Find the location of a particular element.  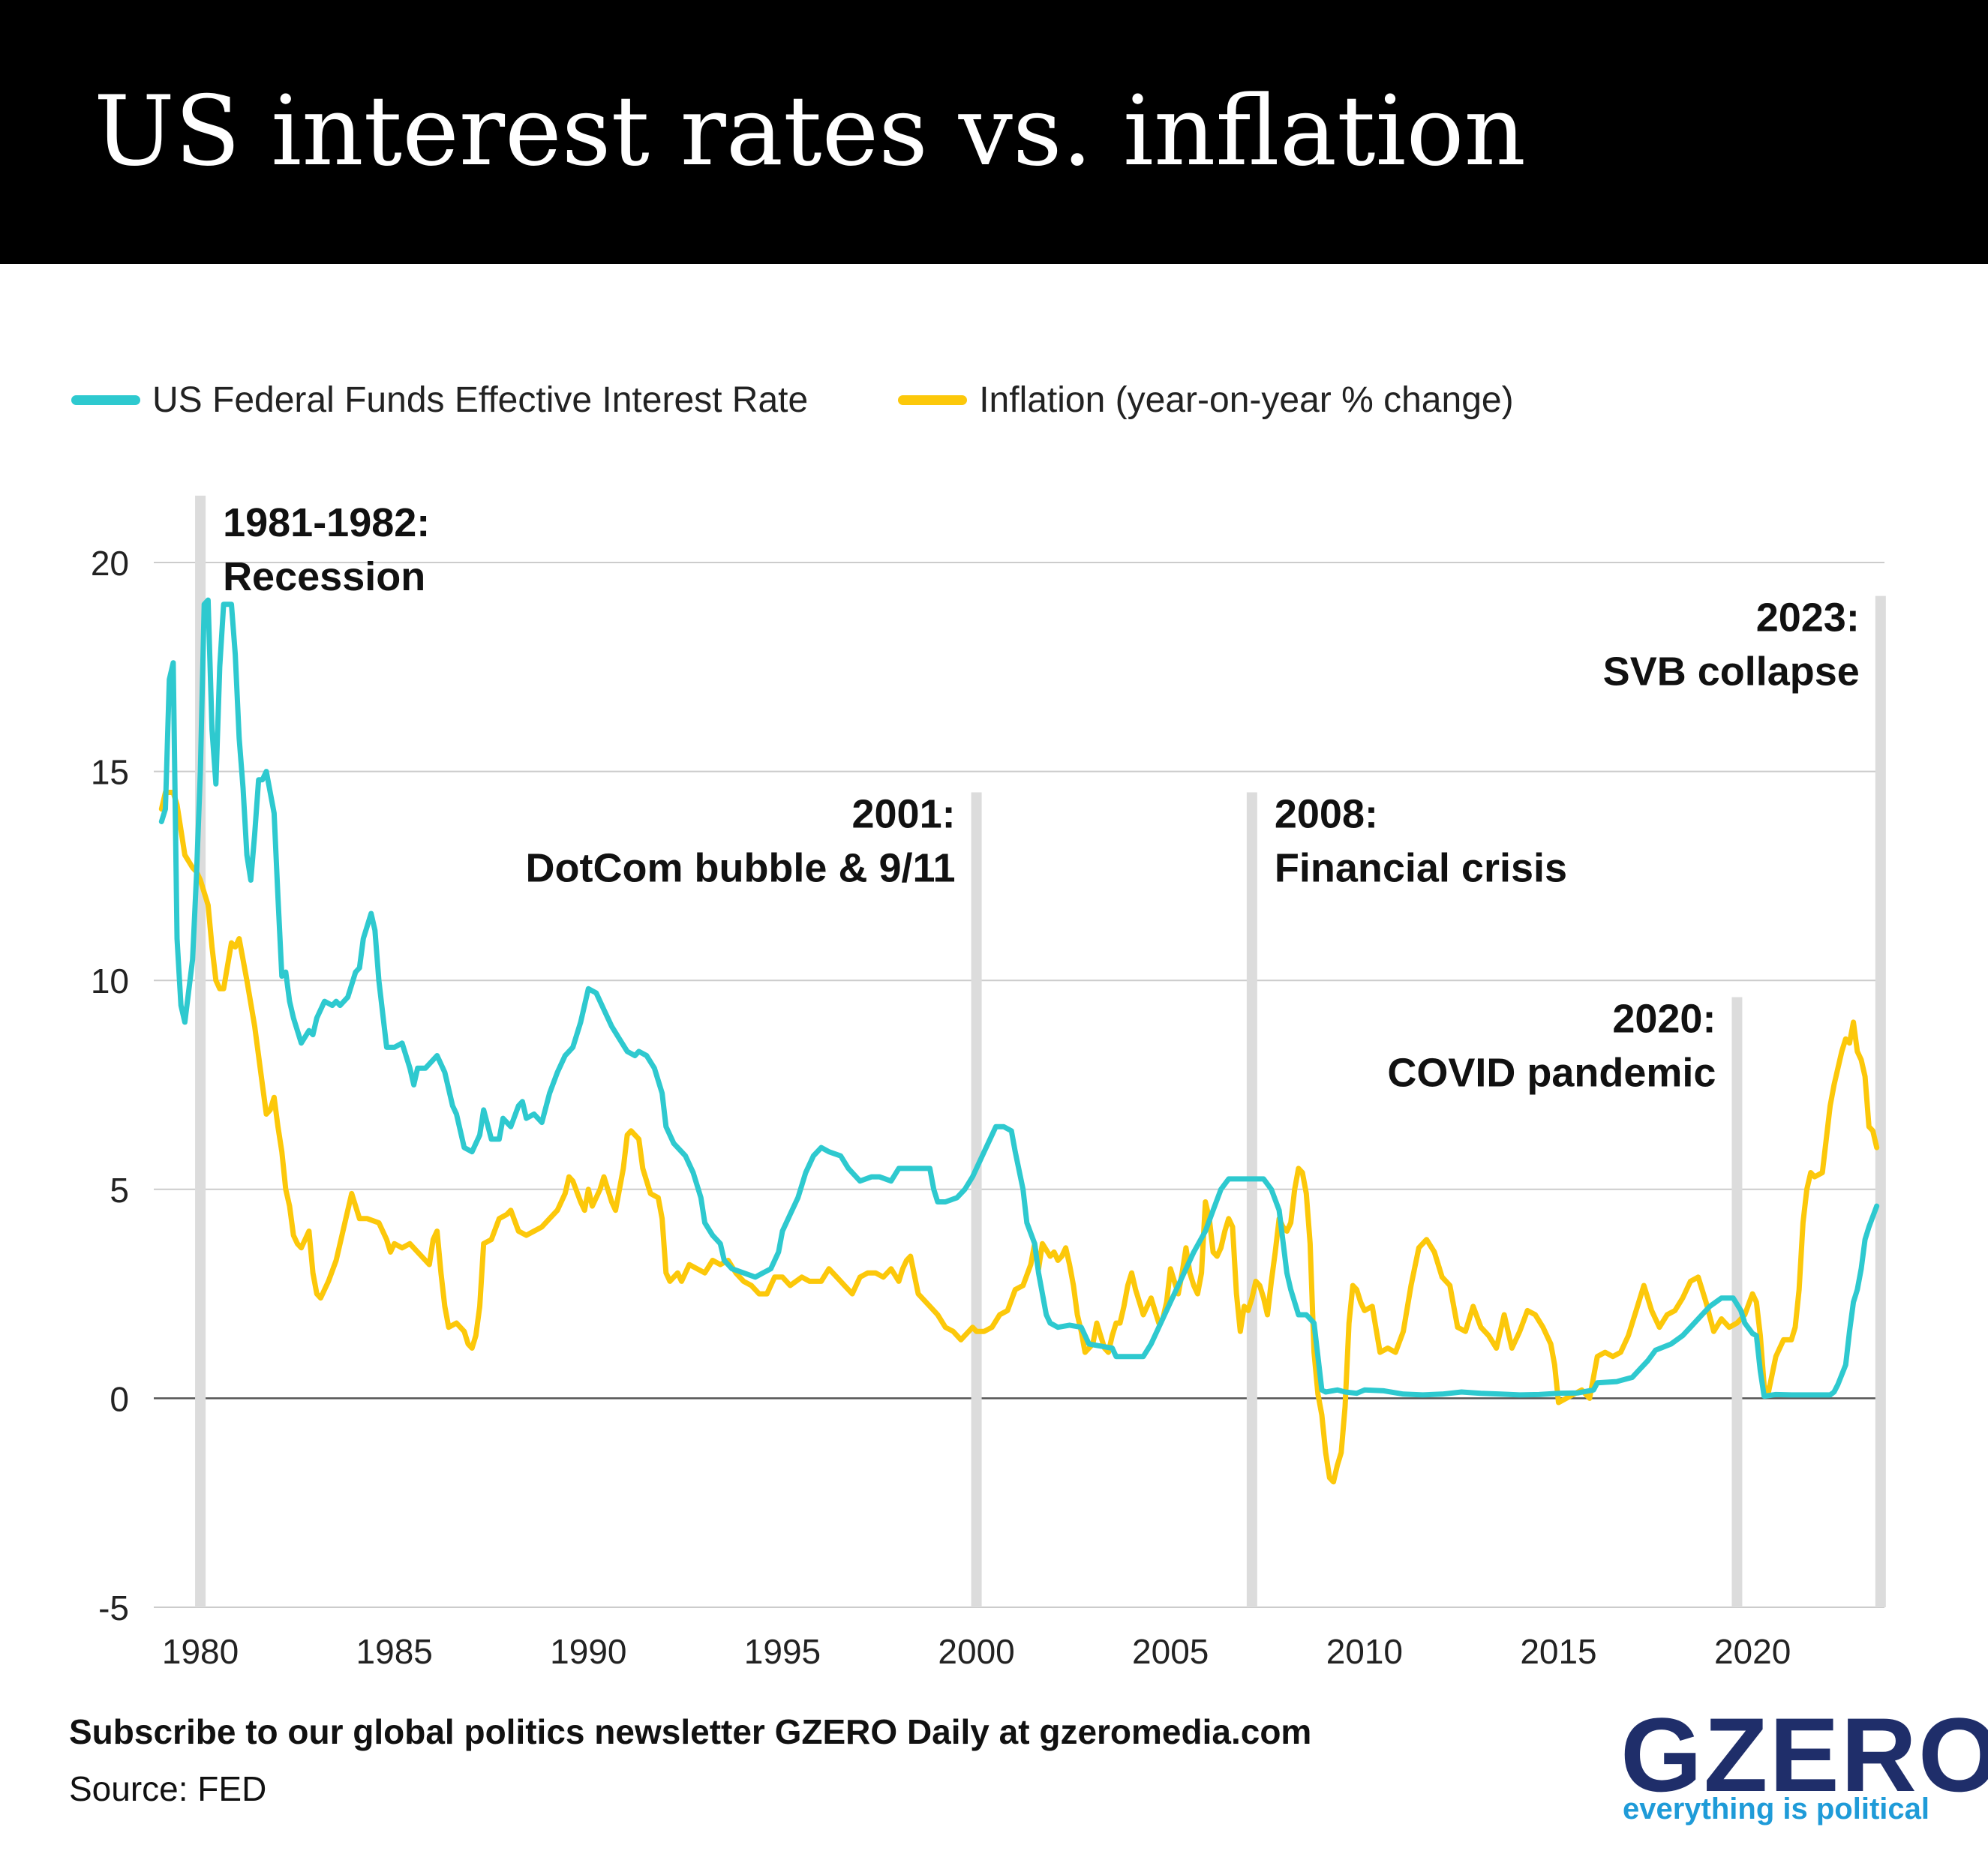

annotation-label: 2020: is located at coordinates (1664, 1018).